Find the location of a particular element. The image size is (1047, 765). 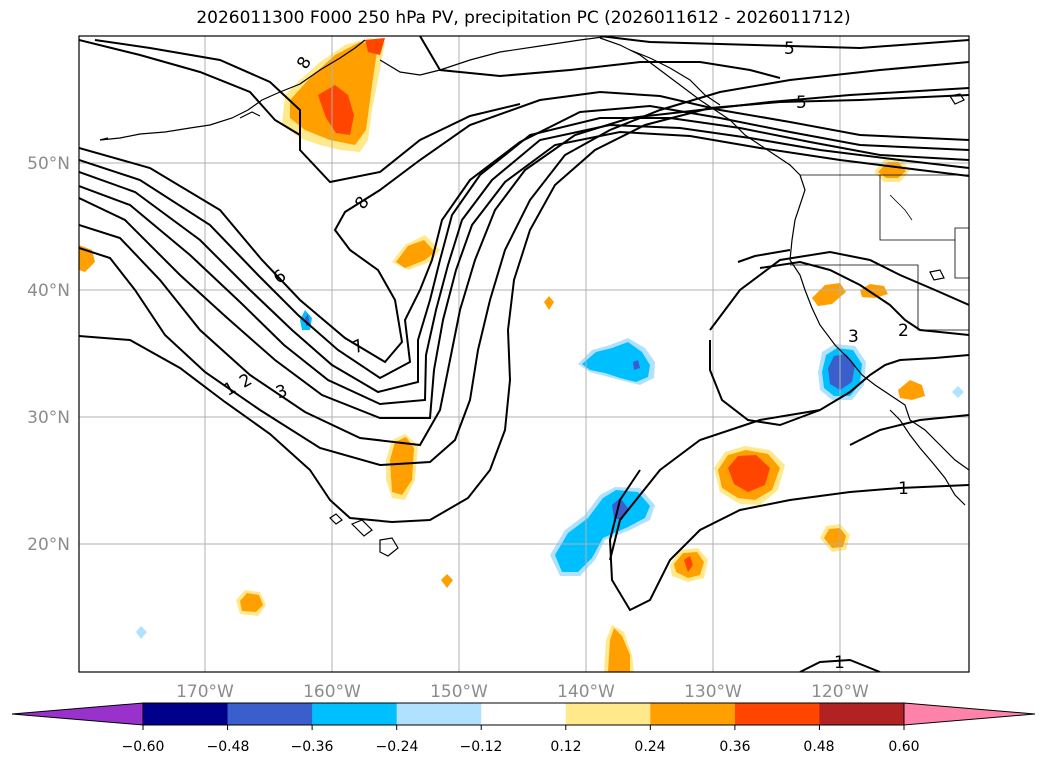

colorbar-frame is located at coordinates (523, 714).